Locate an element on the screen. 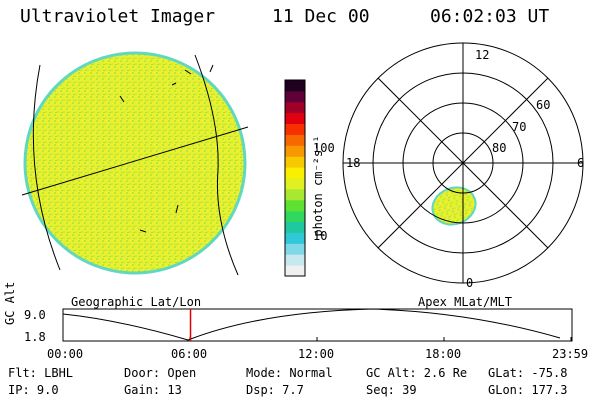 This screenshot has width=600, height=400. mlt-label-18: 18 is located at coordinates (353, 163).